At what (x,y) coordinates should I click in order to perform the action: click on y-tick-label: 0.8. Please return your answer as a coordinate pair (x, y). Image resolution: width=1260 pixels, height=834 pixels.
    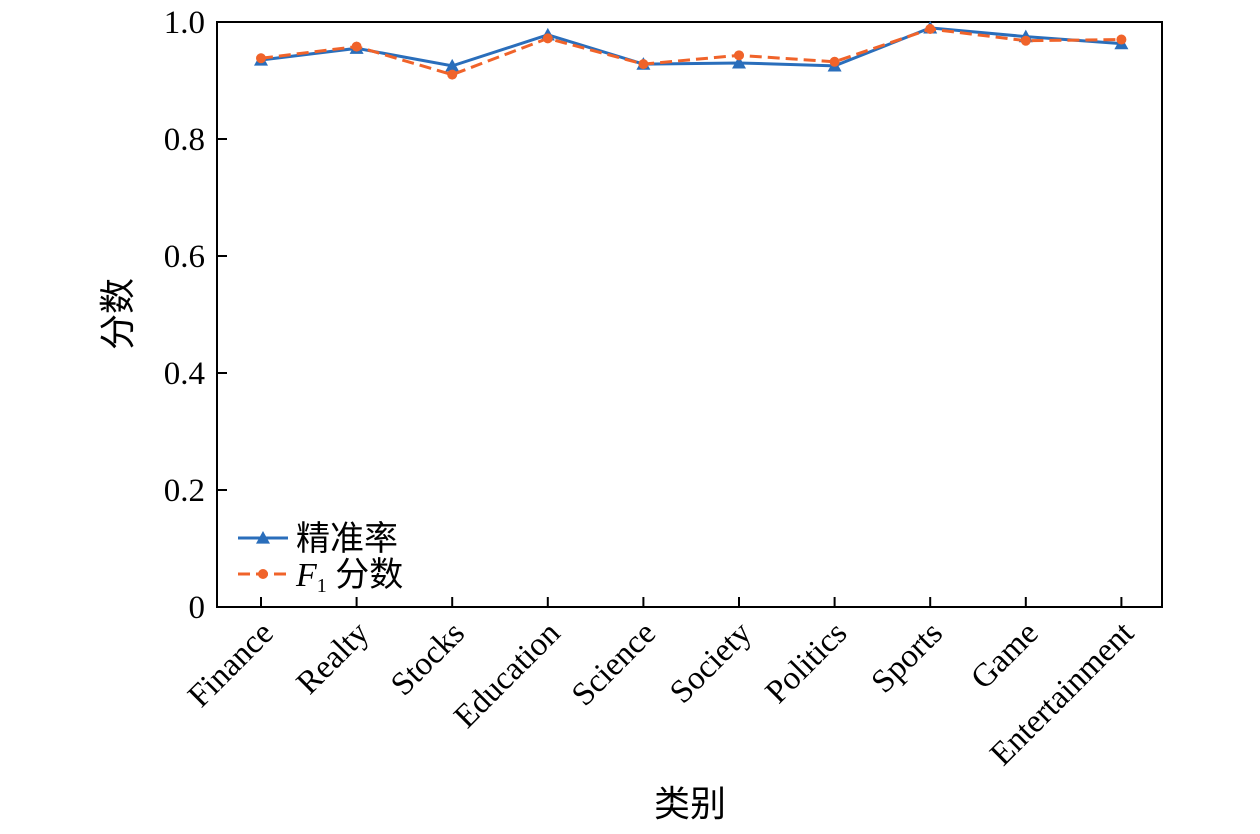
    Looking at the image, I should click on (184, 140).